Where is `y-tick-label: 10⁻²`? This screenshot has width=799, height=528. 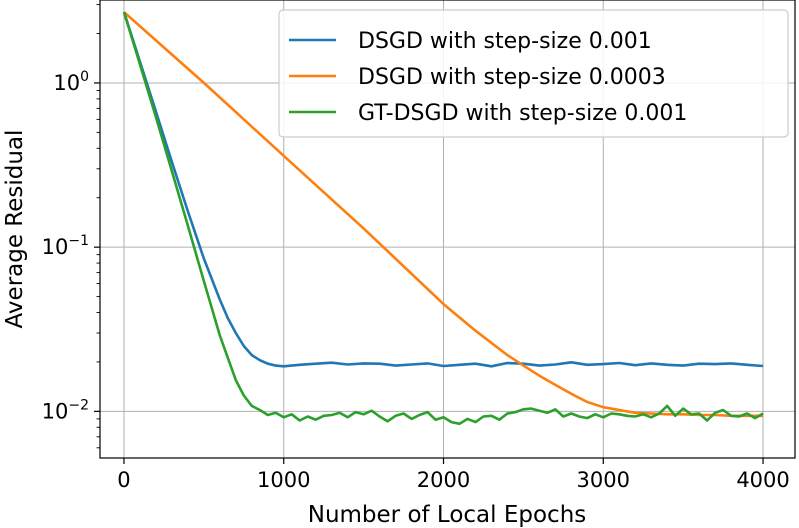 y-tick-label: 10⁻² is located at coordinates (65, 410).